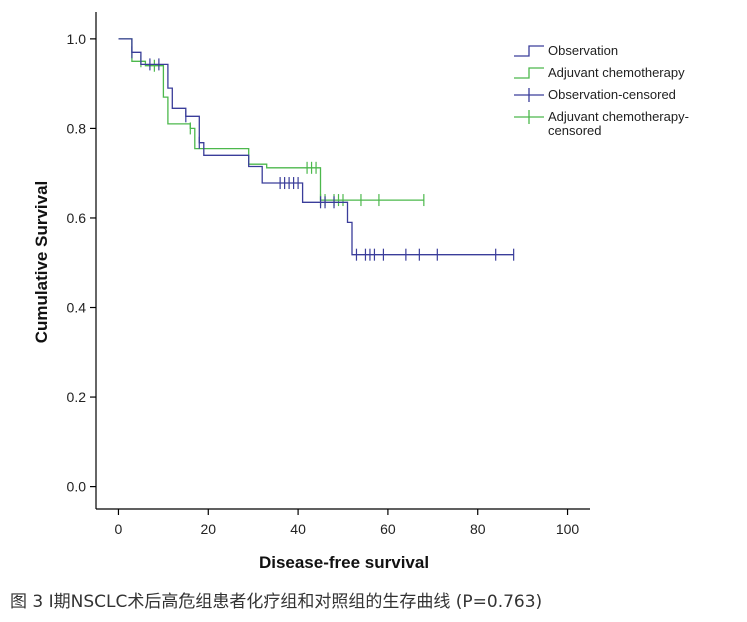  Describe the element at coordinates (612, 94) in the screenshot. I see `legend-label: Observation-censored` at that location.